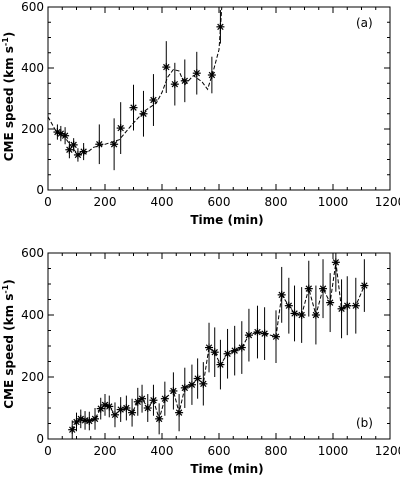  Describe the element at coordinates (276, 451) in the screenshot. I see `x-tick-label: 800` at that location.